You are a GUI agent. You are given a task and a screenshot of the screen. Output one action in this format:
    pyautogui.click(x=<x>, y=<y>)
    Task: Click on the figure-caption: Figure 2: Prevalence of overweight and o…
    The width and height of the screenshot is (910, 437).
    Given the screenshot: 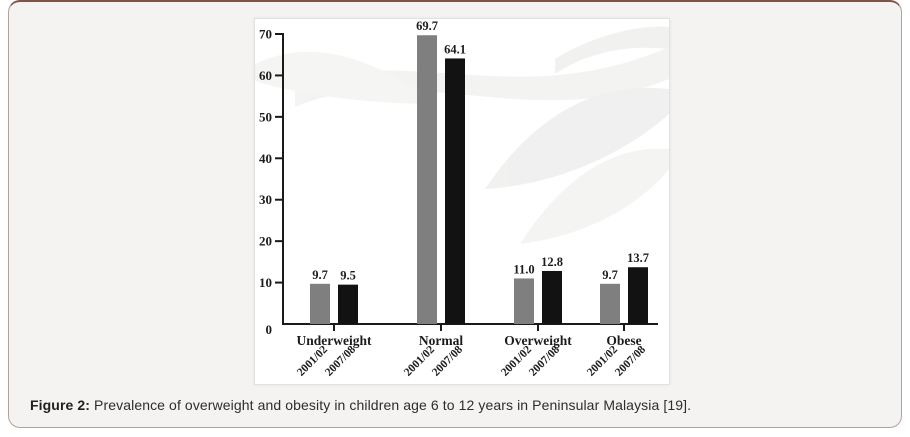 What is the action you would take?
    pyautogui.click(x=360, y=405)
    